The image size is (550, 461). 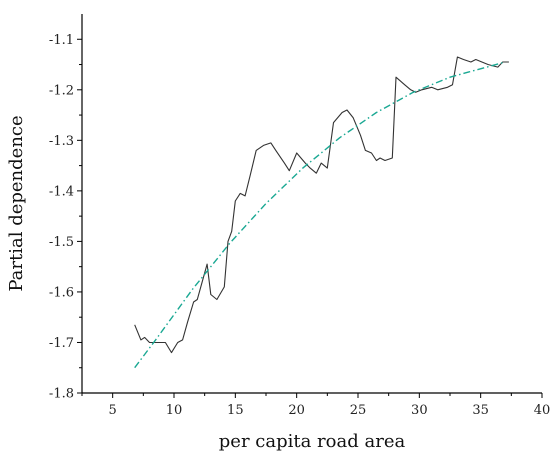 I want to click on x-tick-label: 5, so click(x=113, y=410).